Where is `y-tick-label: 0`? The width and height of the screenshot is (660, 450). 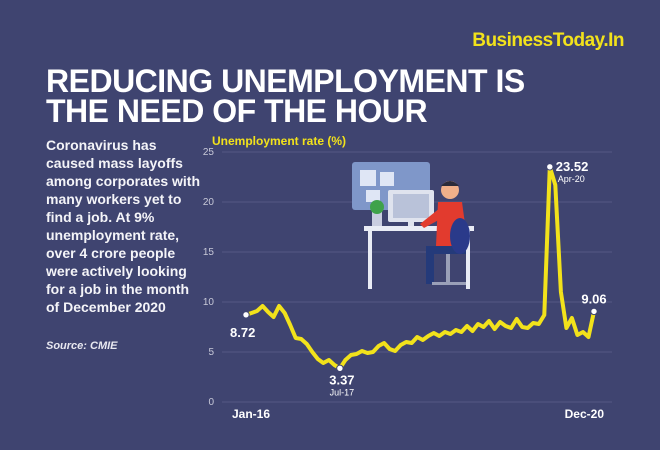 y-tick-label: 0 is located at coordinates (211, 402).